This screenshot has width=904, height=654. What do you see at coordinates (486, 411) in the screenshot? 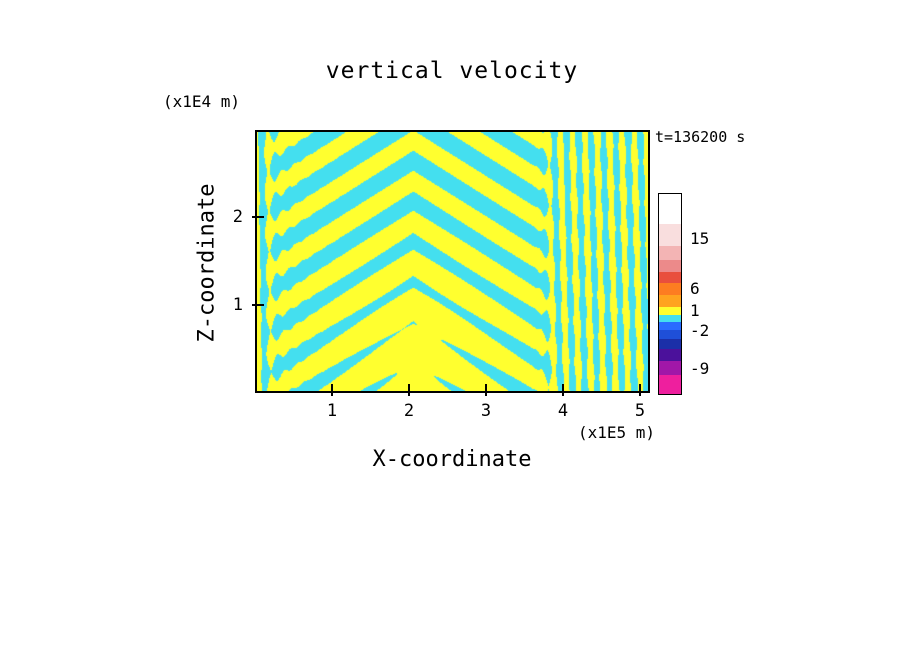
I see `x-tick-label: 3` at bounding box center [486, 411].